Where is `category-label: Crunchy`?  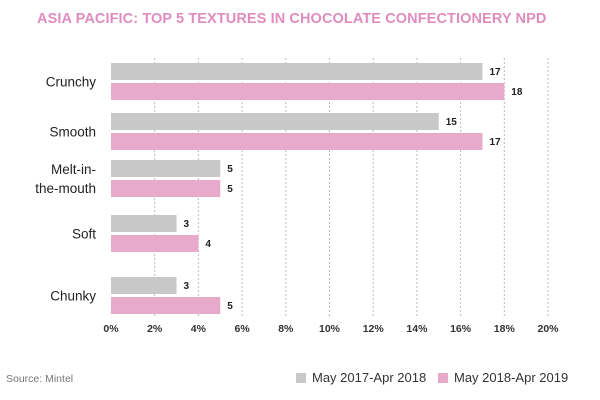 category-label: Crunchy is located at coordinates (71, 82).